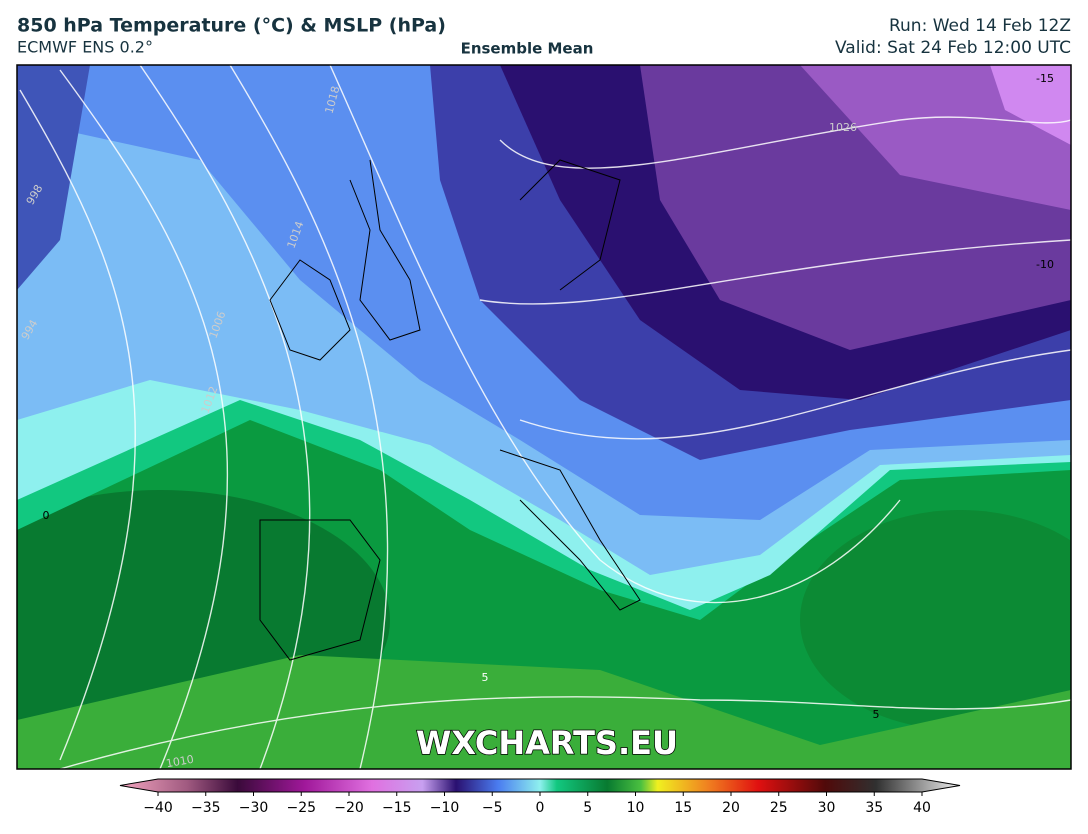 The height and width of the screenshot is (834, 1088). I want to click on valid-label: Valid: Sat 24 Feb 12:00 UTC, so click(953, 48).